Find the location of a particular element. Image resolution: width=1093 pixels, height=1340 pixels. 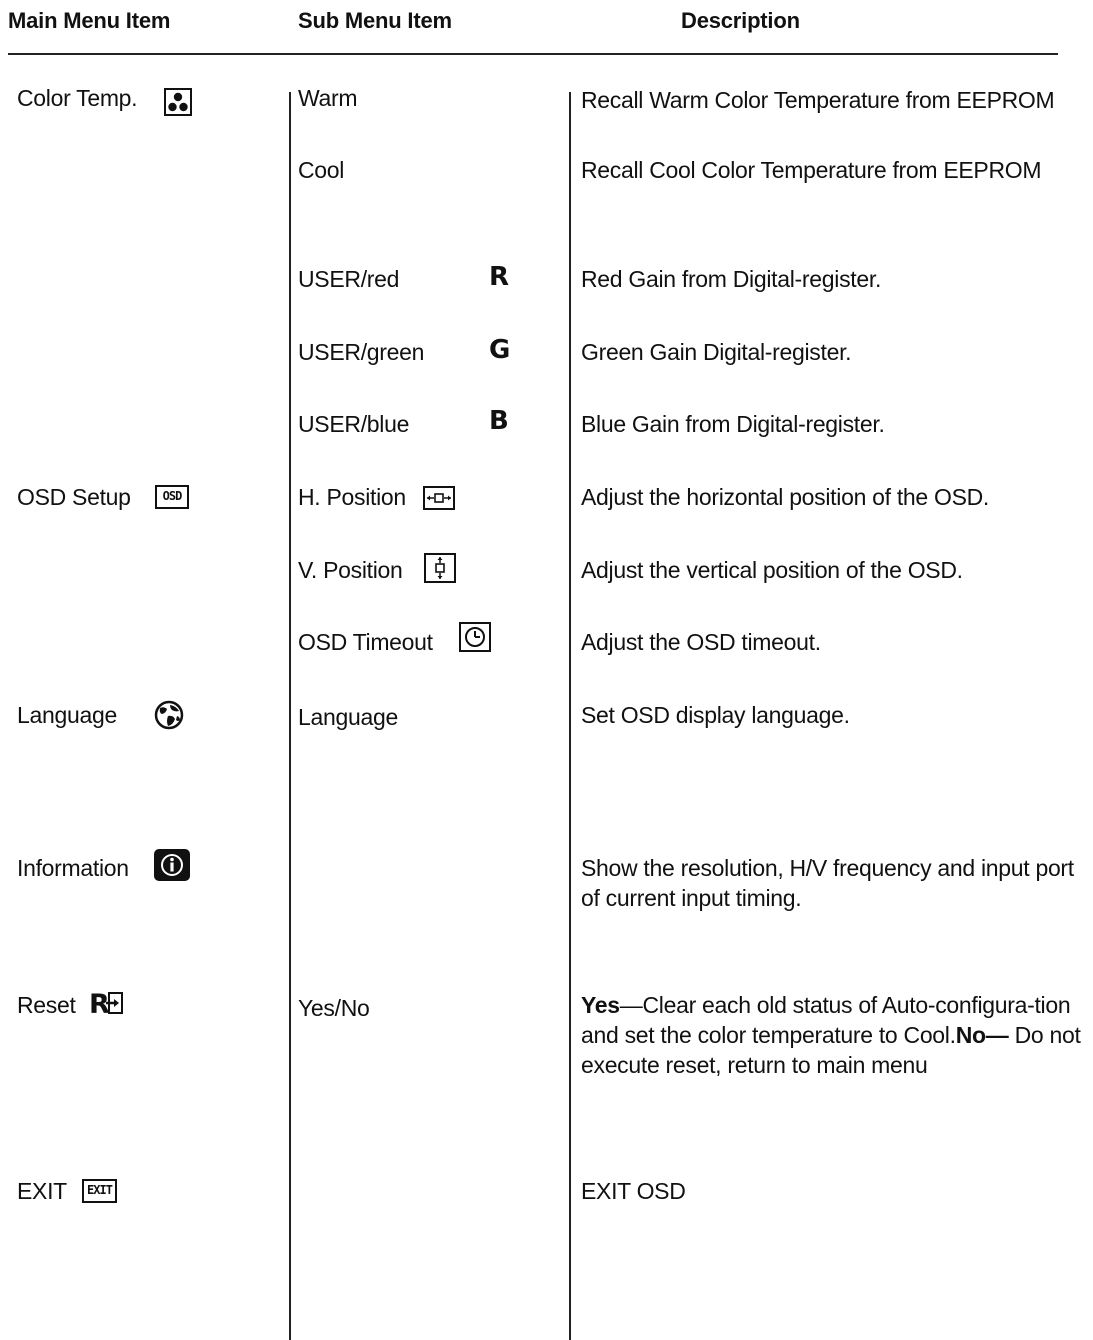

horizontal-position-icon is located at coordinates (439, 498).